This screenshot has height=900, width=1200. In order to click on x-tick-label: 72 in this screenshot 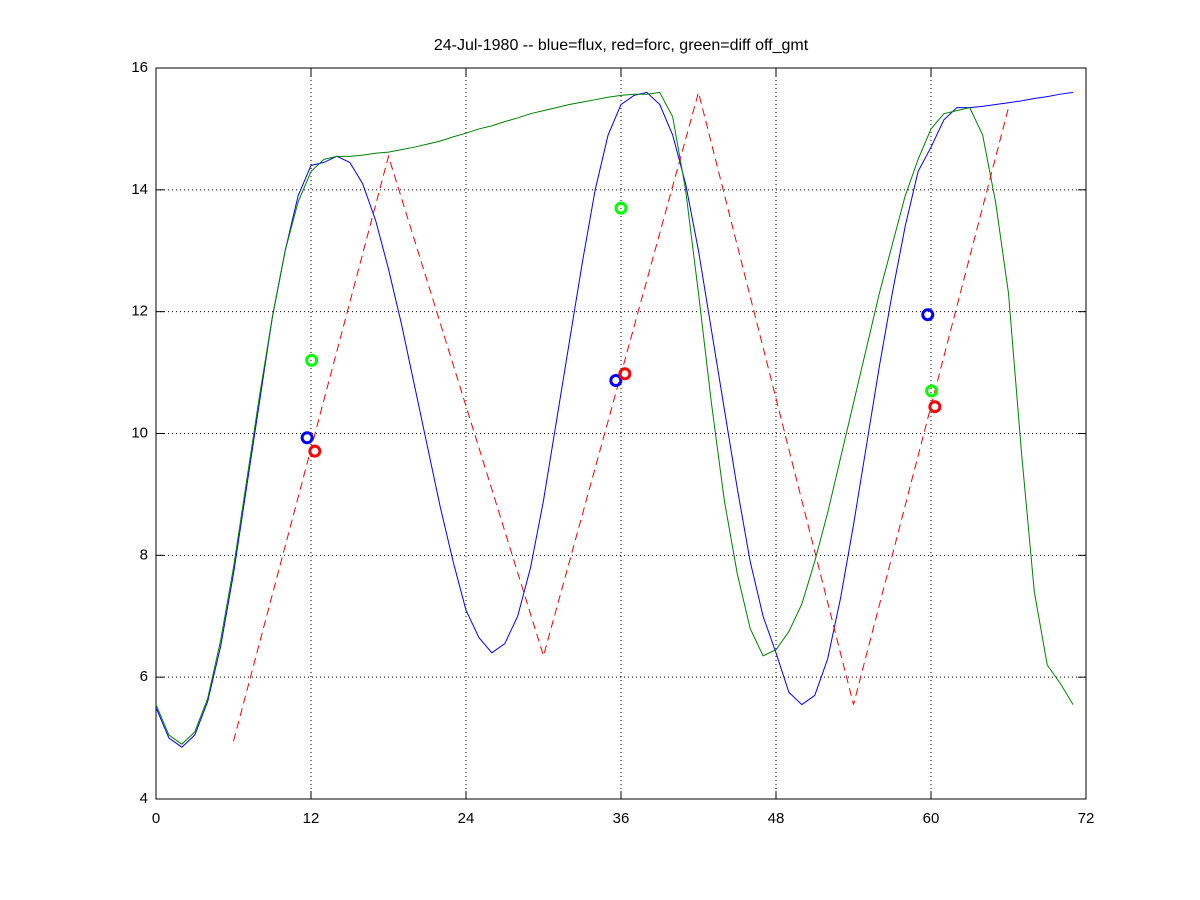, I will do `click(1086, 818)`.